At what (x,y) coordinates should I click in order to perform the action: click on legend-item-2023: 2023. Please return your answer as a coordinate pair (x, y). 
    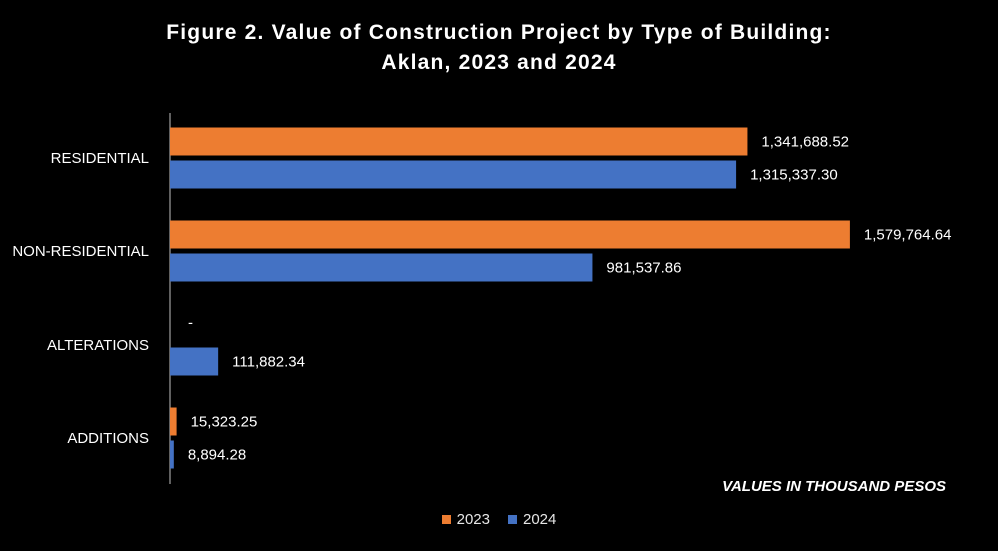
    Looking at the image, I should click on (465, 519).